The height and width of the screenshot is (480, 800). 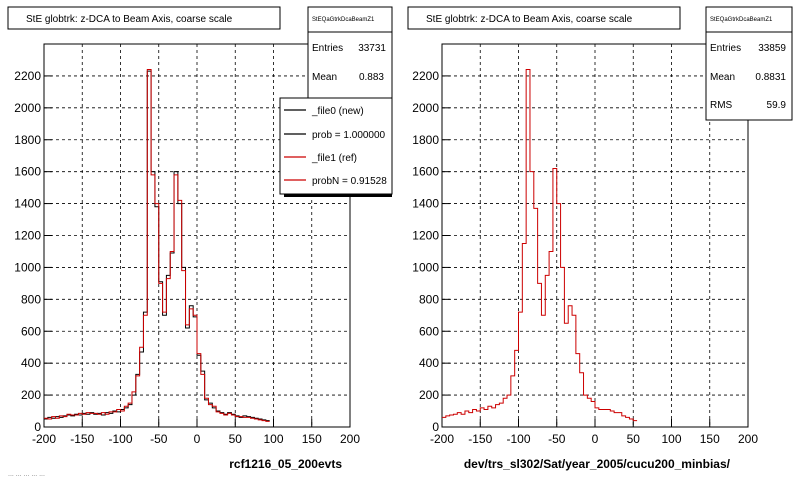 I want to click on title-box-left, so click(x=144, y=18).